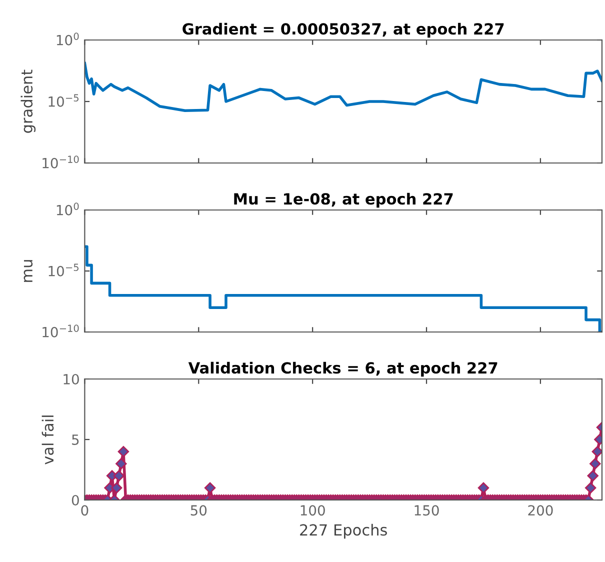 The width and height of the screenshot is (605, 562). I want to click on y-tick-label: 5, so click(75, 439).